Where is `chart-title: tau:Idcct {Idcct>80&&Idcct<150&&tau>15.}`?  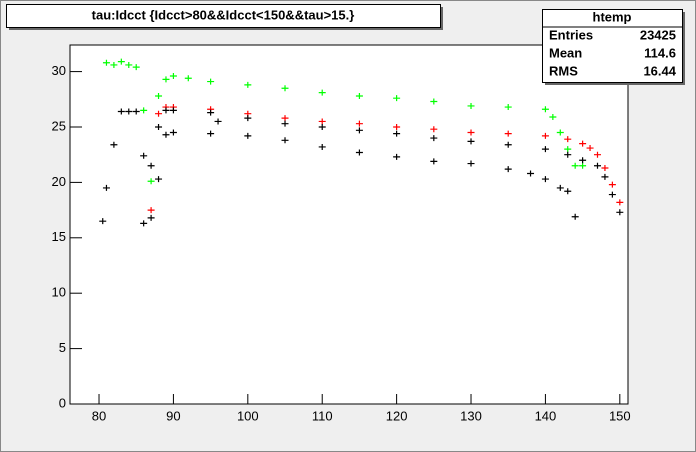
chart-title: tau:Idcct {Idcct>80&&Idcct<150&&tau>15.} is located at coordinates (223, 14).